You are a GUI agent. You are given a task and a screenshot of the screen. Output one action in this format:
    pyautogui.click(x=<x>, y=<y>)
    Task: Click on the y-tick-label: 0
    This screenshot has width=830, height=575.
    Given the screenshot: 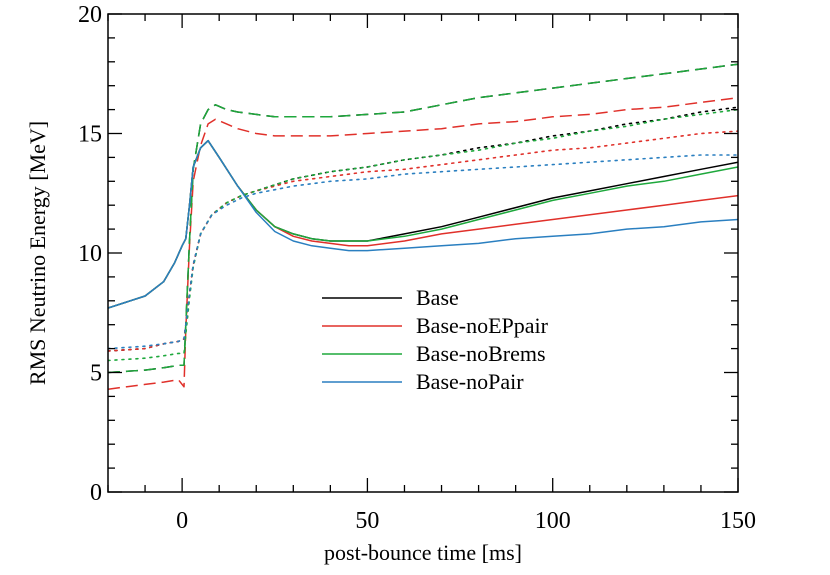 What is the action you would take?
    pyautogui.click(x=96, y=493)
    